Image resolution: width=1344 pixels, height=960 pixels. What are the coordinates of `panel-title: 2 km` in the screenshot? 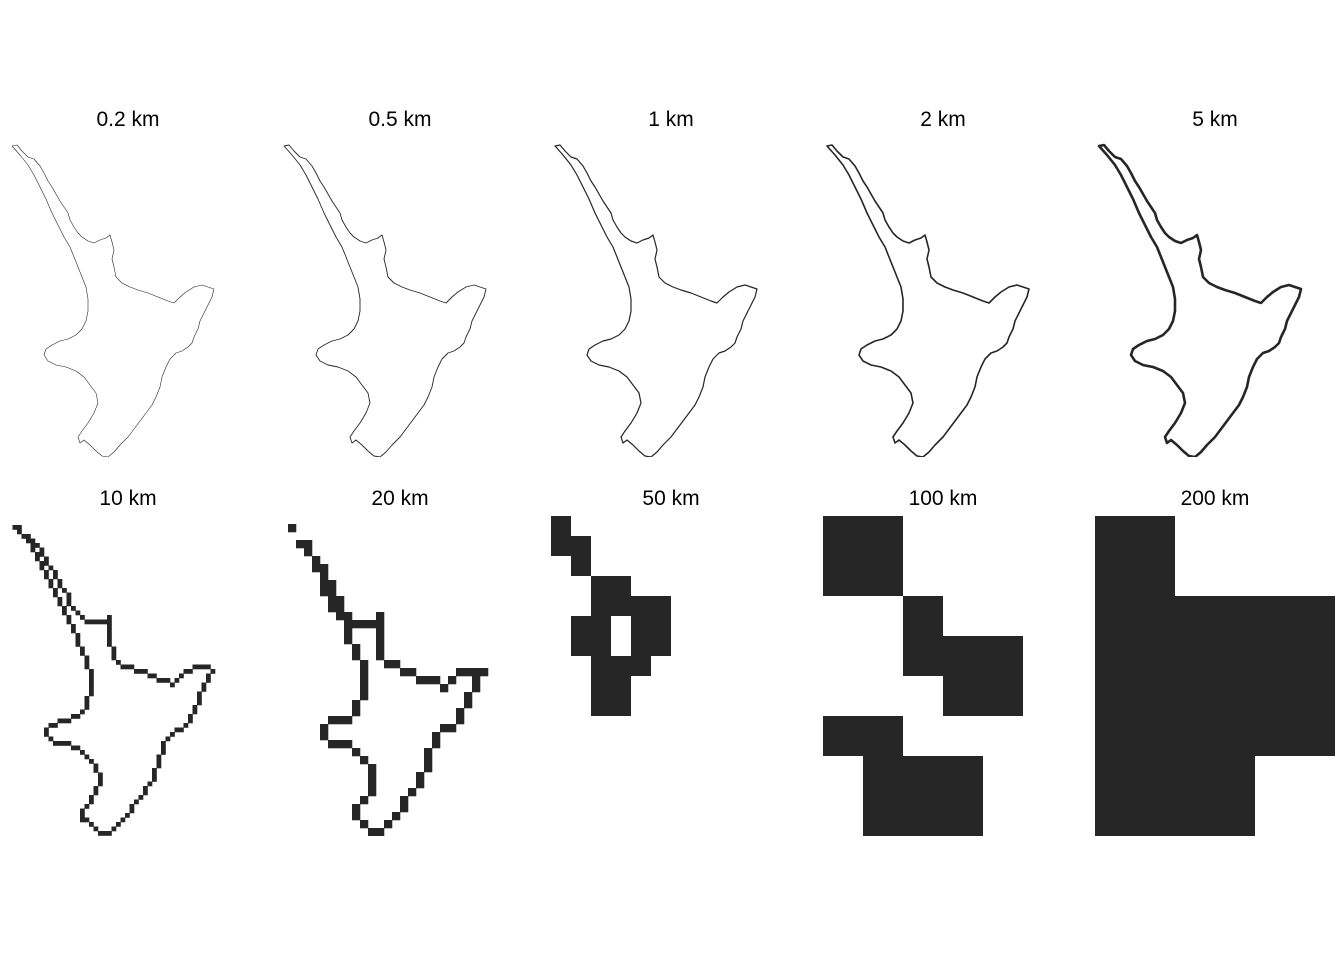 It's located at (943, 119).